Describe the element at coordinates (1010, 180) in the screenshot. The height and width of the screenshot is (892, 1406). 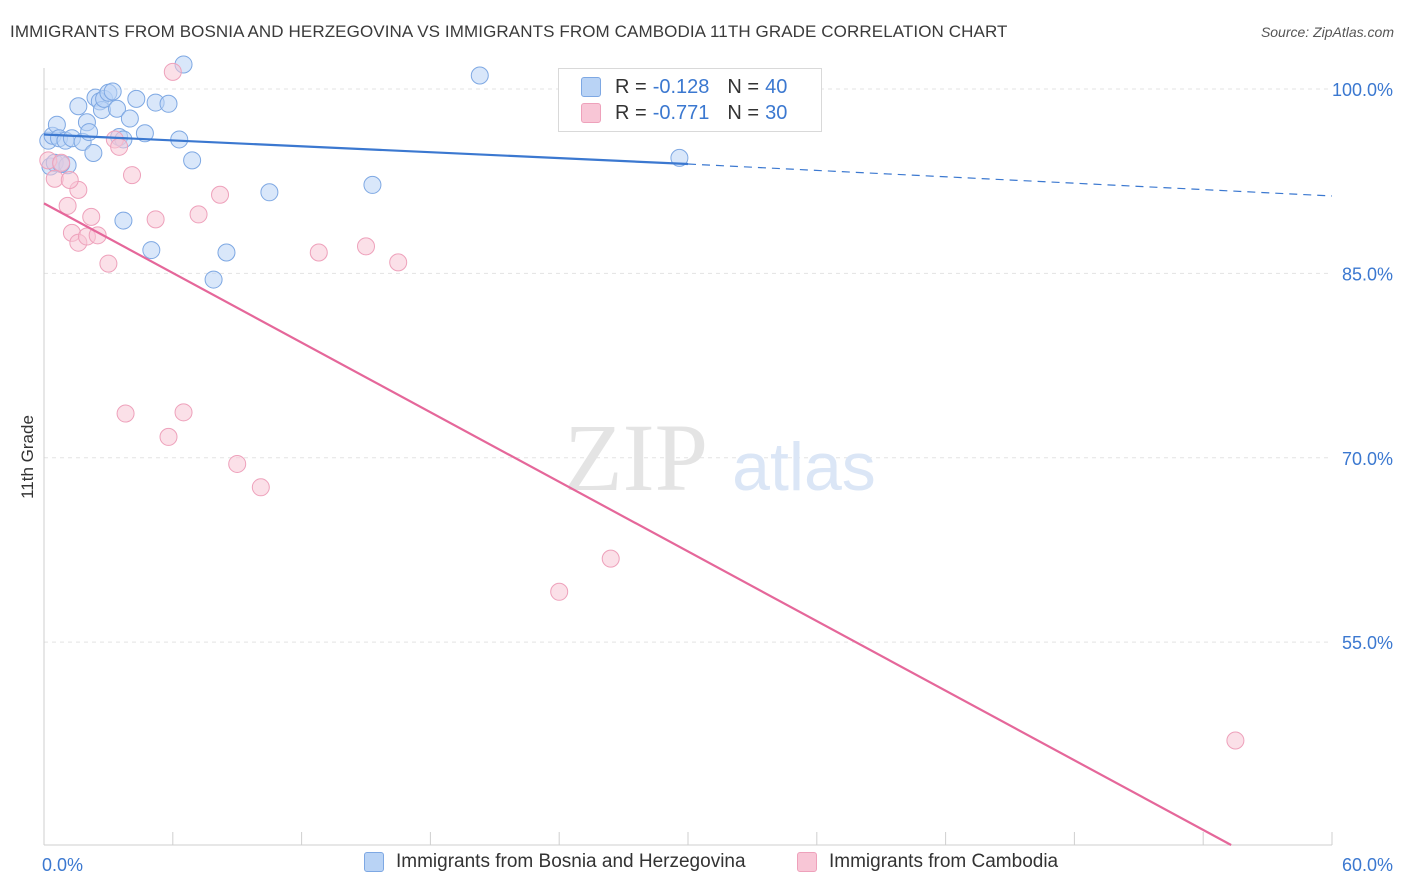
I see `trendline-bosnia-projection` at that location.